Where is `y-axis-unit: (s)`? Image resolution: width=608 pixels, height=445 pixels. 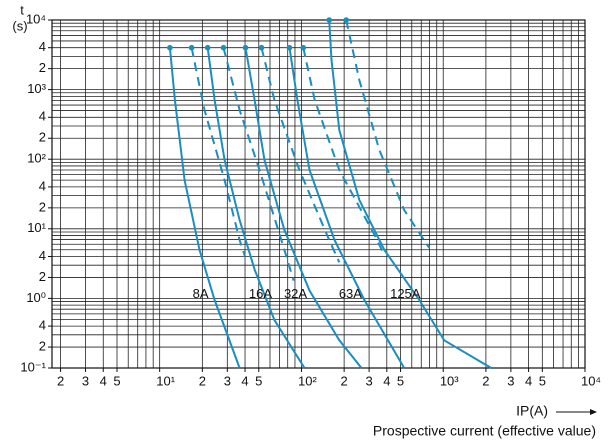
y-axis-unit: (s) is located at coordinates (19, 25).